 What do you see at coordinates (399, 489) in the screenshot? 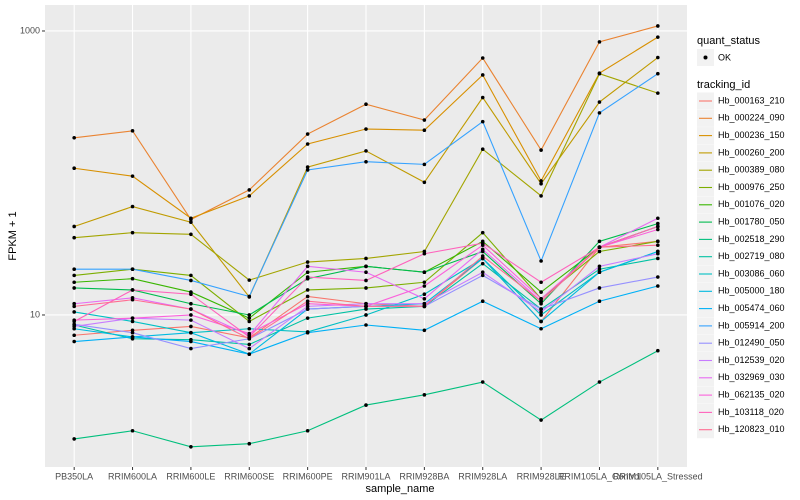
I see `x-axis-title: sample_name` at bounding box center [399, 489].